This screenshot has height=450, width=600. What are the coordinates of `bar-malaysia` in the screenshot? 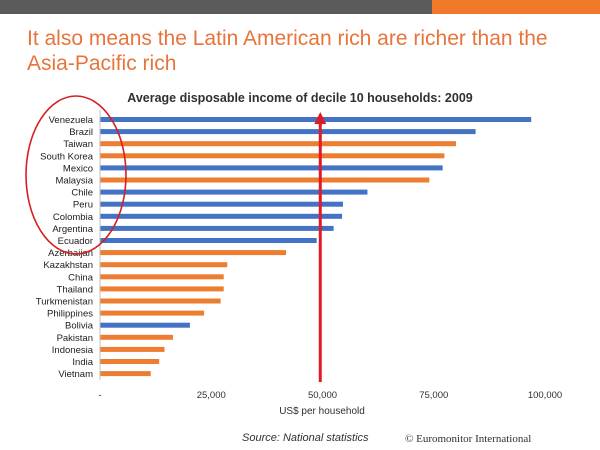 It's located at (265, 180).